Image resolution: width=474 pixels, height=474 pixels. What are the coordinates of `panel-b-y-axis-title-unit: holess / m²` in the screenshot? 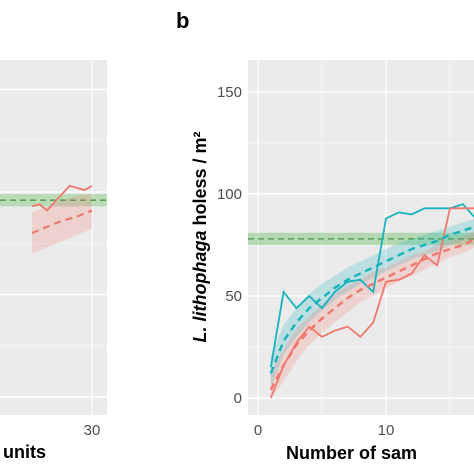 It's located at (200, 180).